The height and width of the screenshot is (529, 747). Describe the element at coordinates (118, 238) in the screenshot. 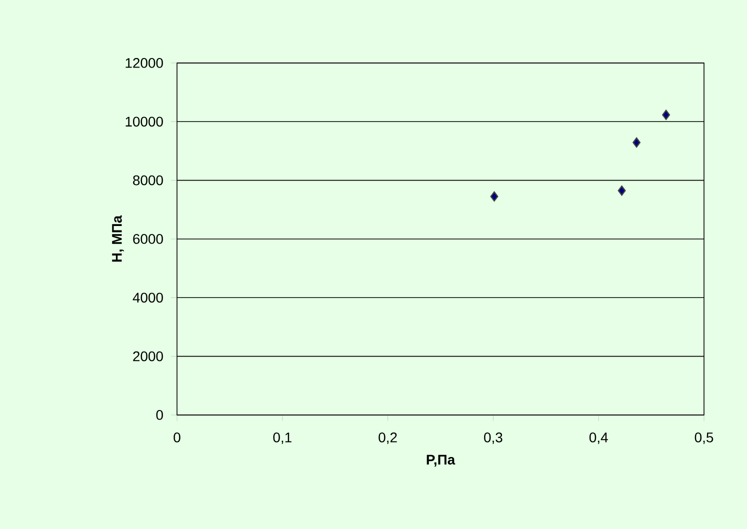

I see `y-axis-title: H, МПа` at that location.